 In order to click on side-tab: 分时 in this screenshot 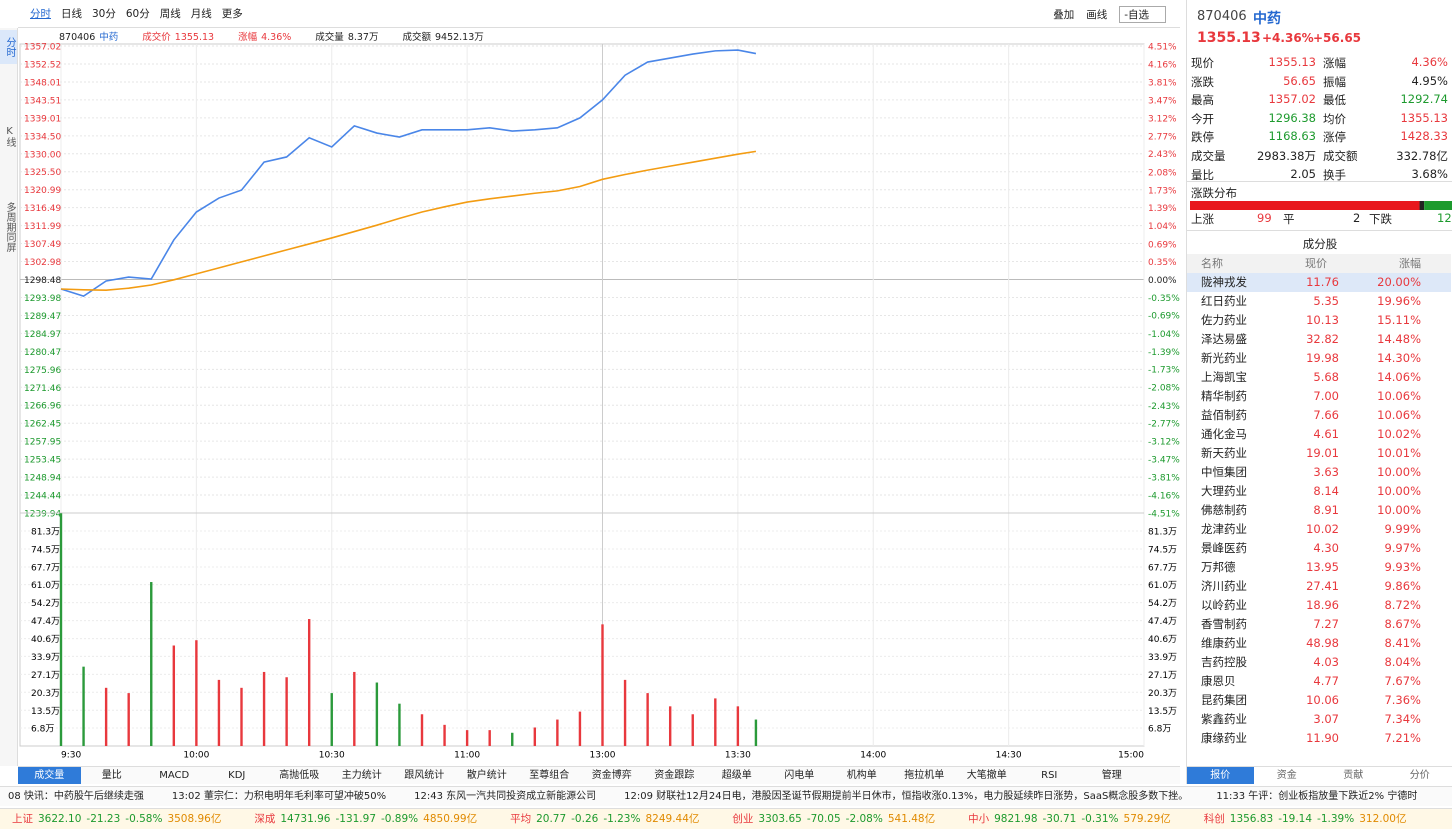, I will do `click(8, 47)`.